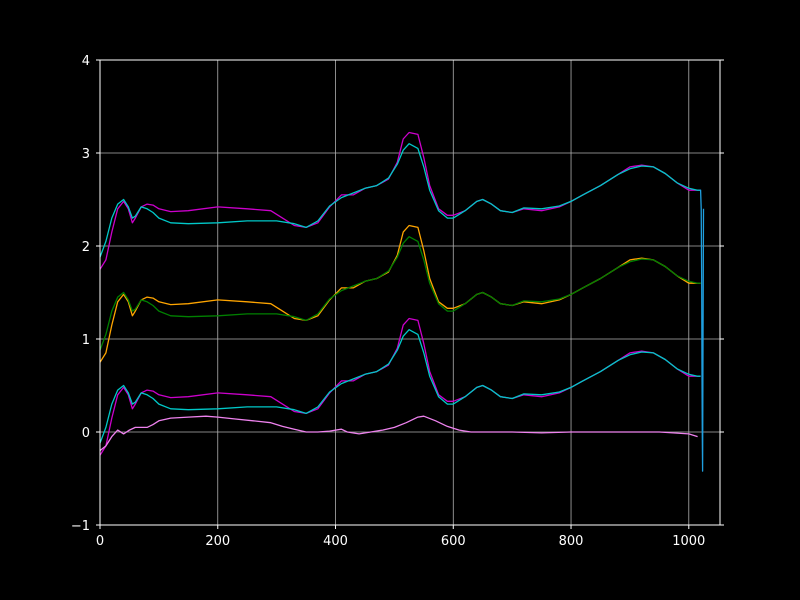 This screenshot has width=800, height=600. Describe the element at coordinates (688, 541) in the screenshot. I see `x-tick-label: 1000` at that location.